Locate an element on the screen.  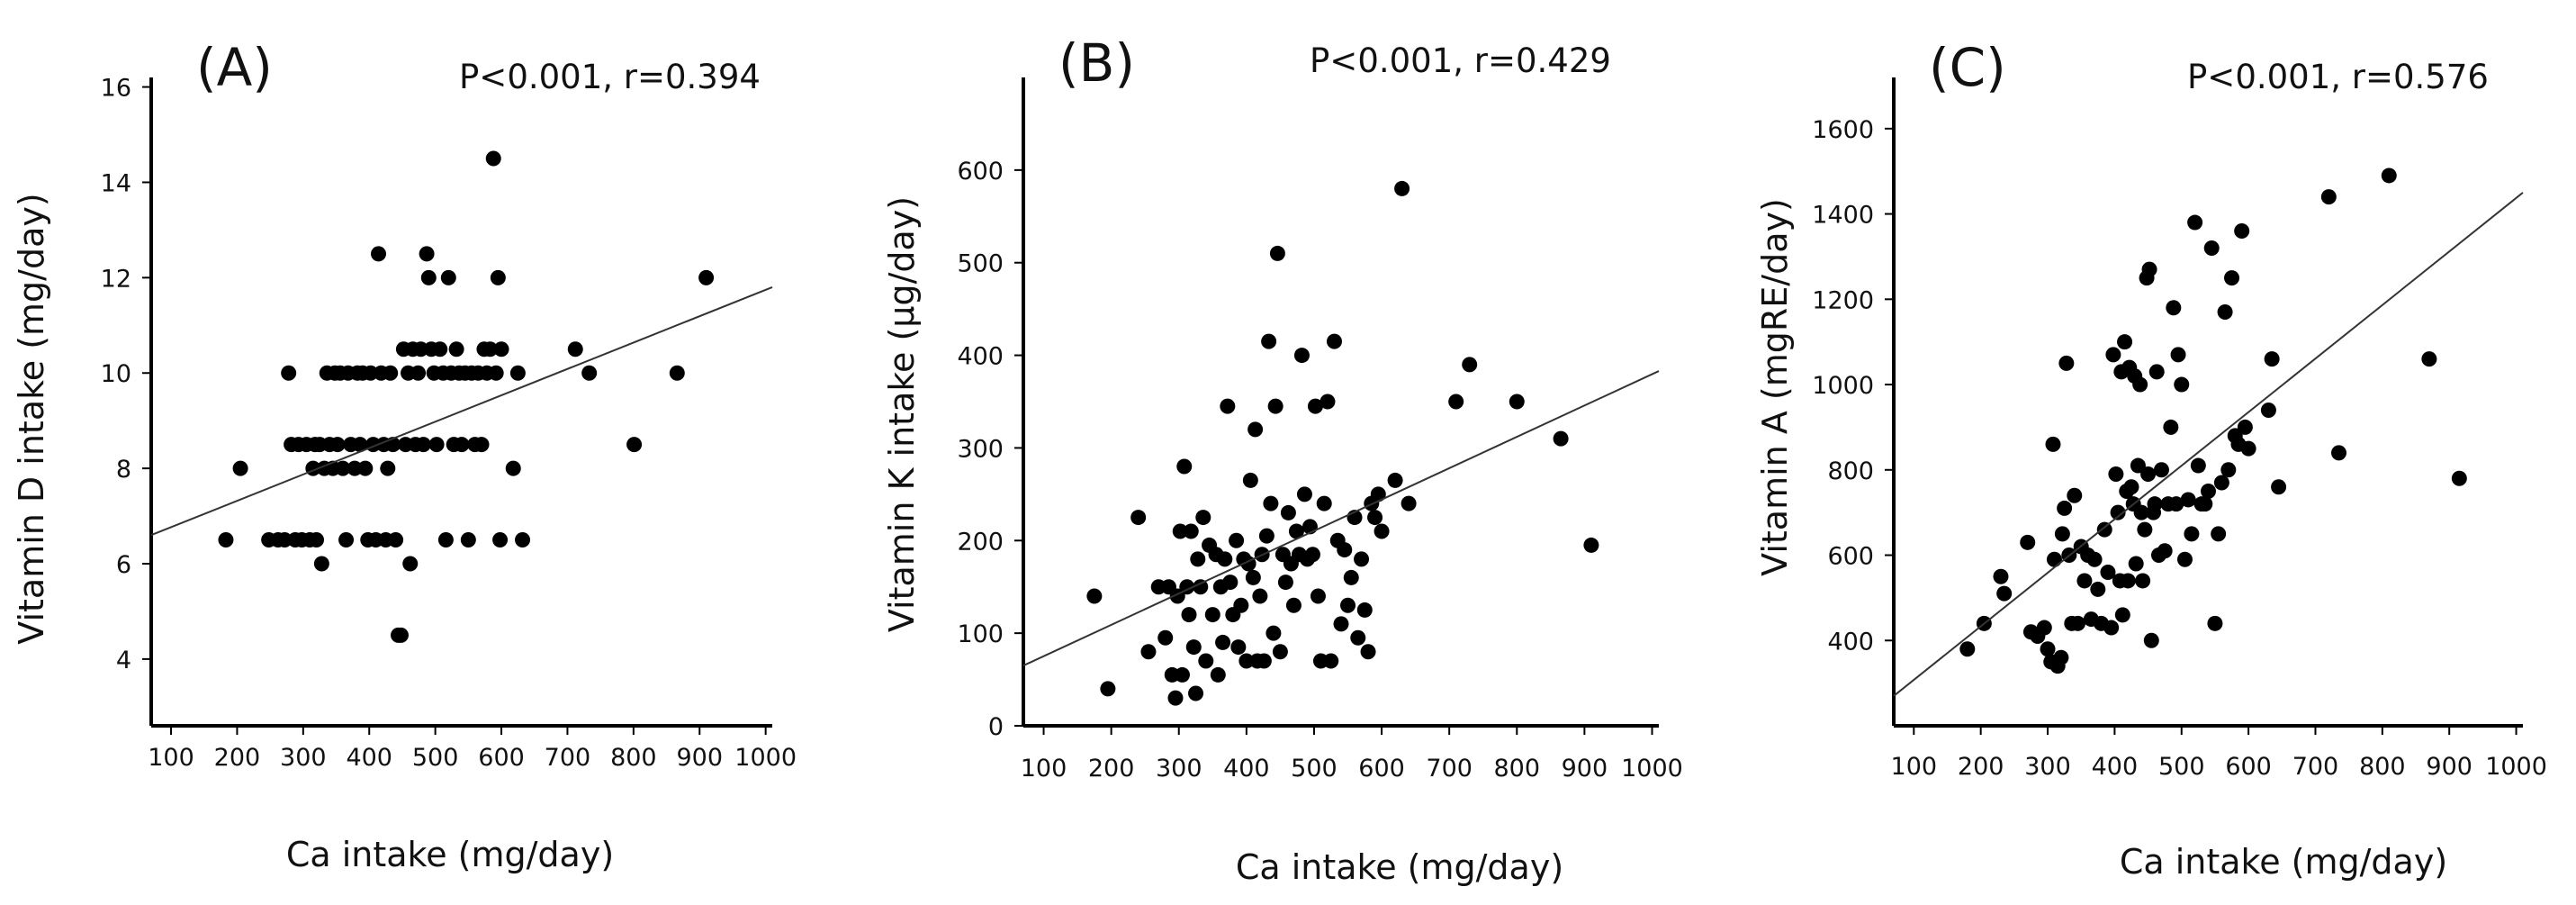
x-tick-label-a: 800 is located at coordinates (633, 758).